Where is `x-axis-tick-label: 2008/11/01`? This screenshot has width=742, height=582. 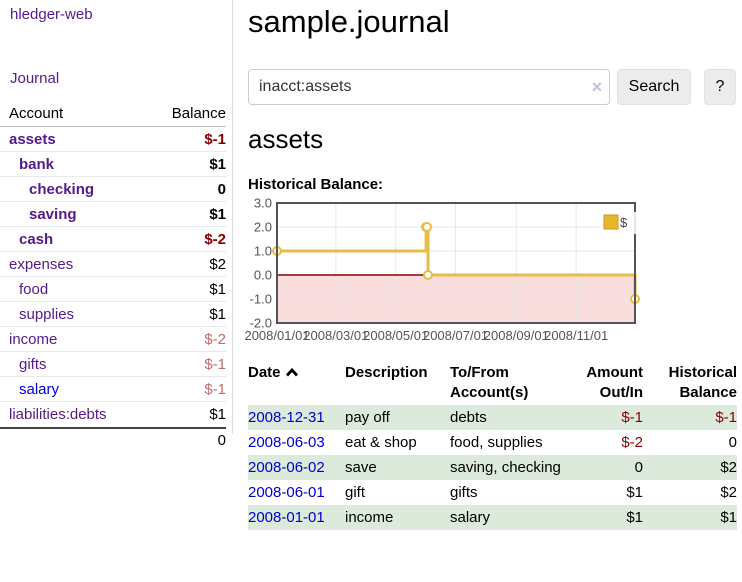
x-axis-tick-label: 2008/11/01 is located at coordinates (576, 335).